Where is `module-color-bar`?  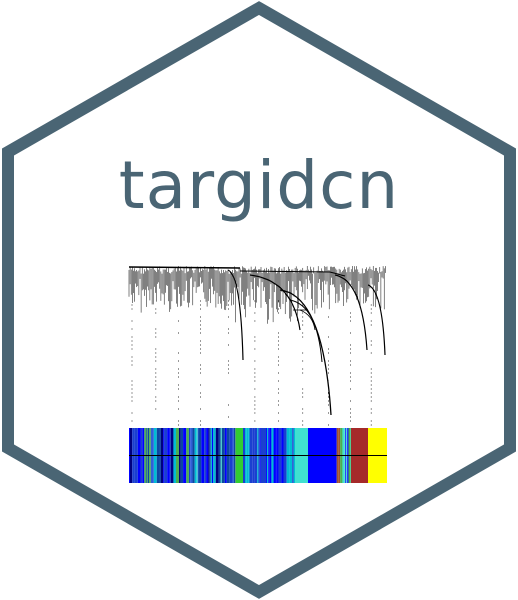
module-color-bar is located at coordinates (258, 455).